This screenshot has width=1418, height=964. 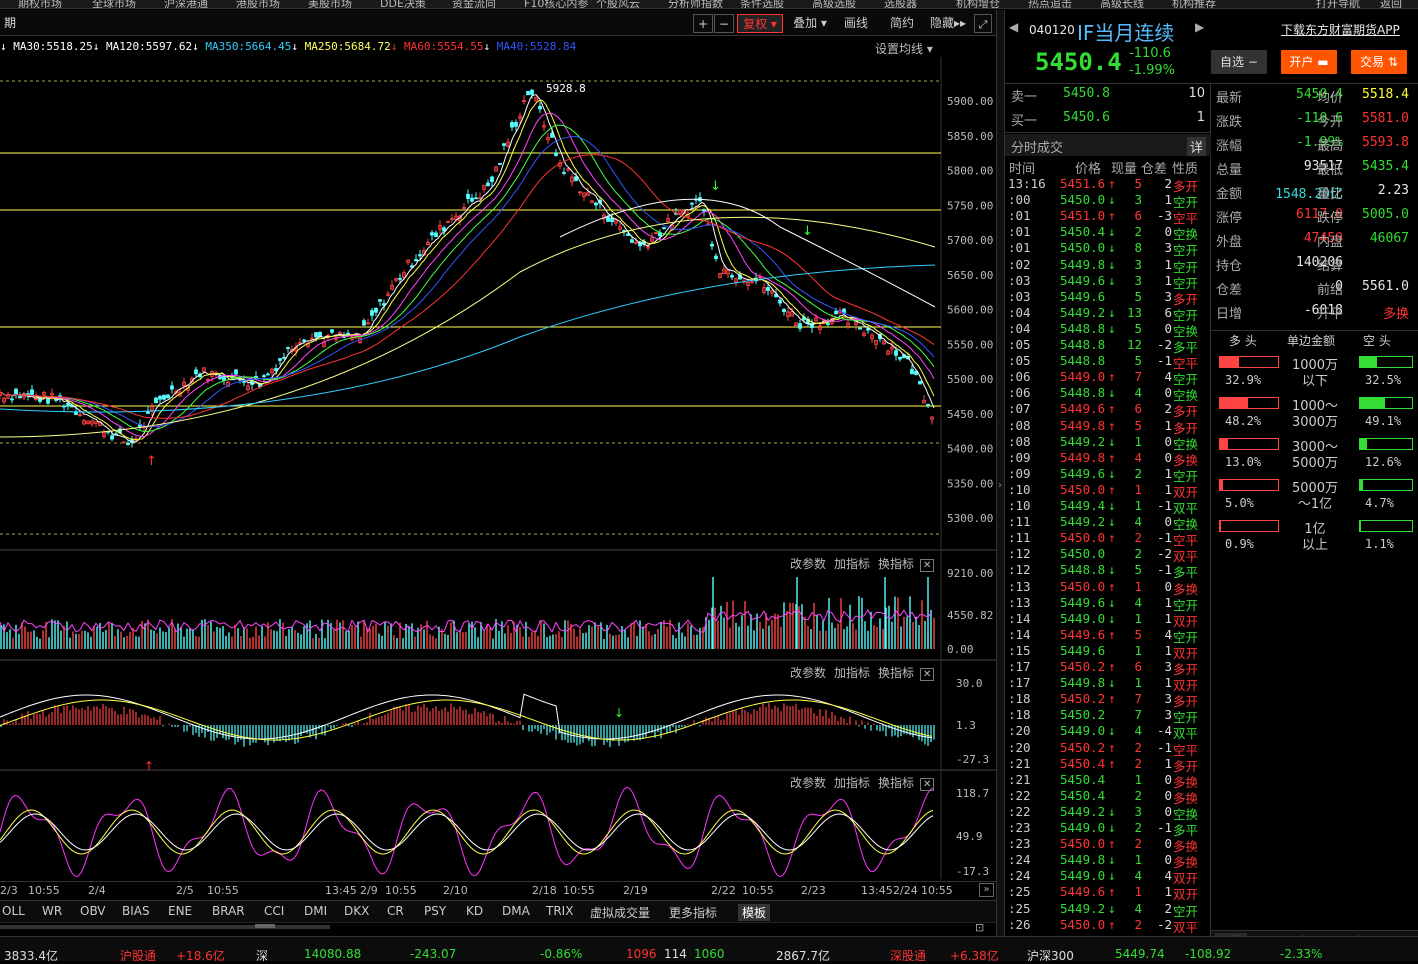 What do you see at coordinates (401, 890) in the screenshot?
I see `date-tick: 10:55` at bounding box center [401, 890].